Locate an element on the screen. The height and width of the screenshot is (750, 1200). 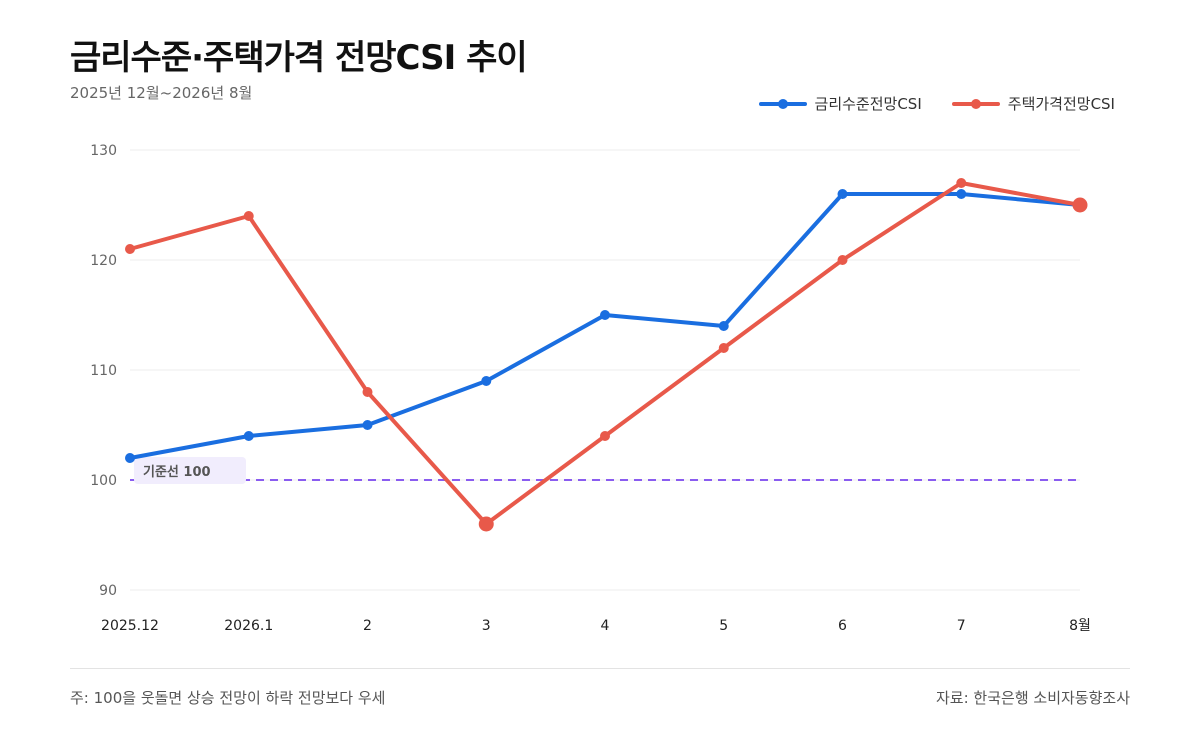
x-tick-label: 3 is located at coordinates (486, 626).